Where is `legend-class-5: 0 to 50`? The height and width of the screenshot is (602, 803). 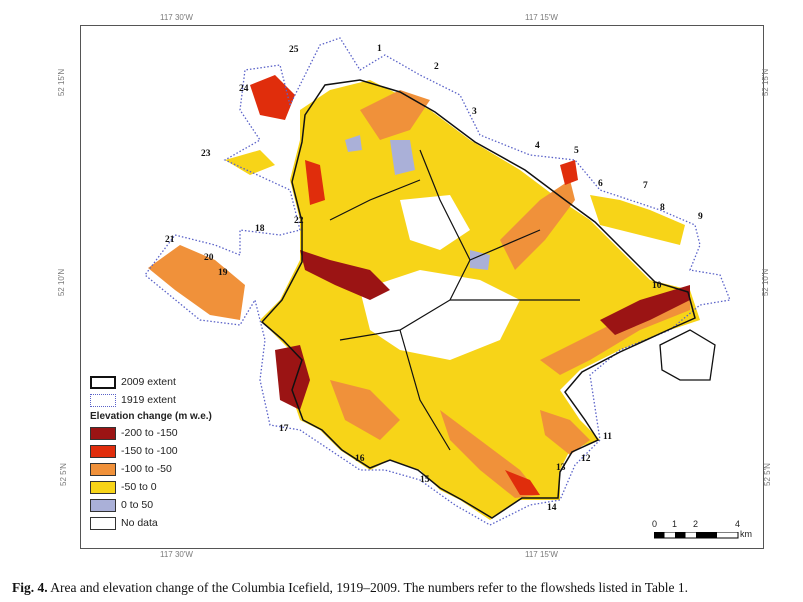 legend-class-5: 0 to 50 is located at coordinates (160, 505).